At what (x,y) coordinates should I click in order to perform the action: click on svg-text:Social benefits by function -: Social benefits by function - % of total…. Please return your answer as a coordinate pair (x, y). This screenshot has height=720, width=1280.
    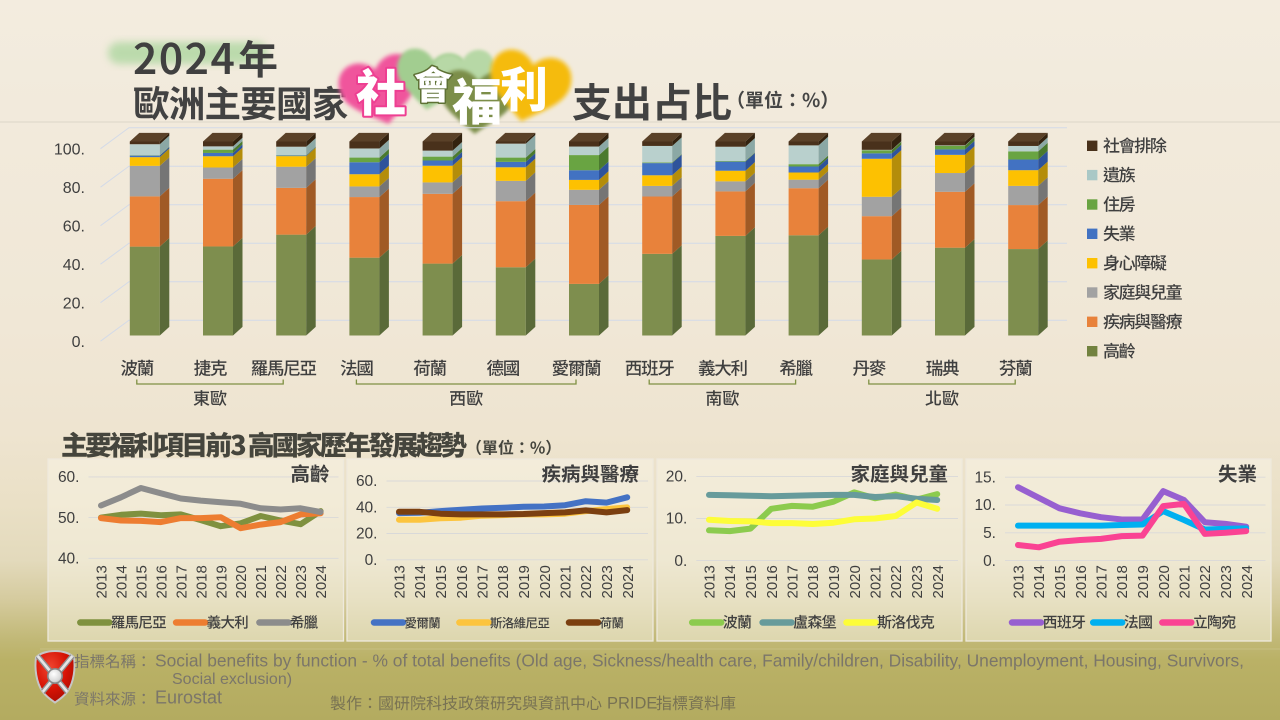
    Looking at the image, I should click on (699, 661).